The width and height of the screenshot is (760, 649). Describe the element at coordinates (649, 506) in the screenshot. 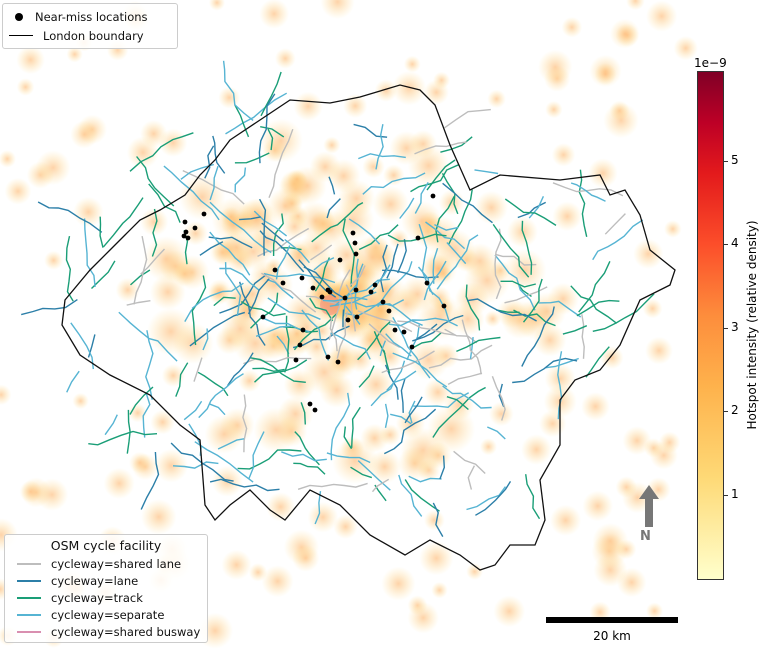

I see `arrow-up-icon` at that location.